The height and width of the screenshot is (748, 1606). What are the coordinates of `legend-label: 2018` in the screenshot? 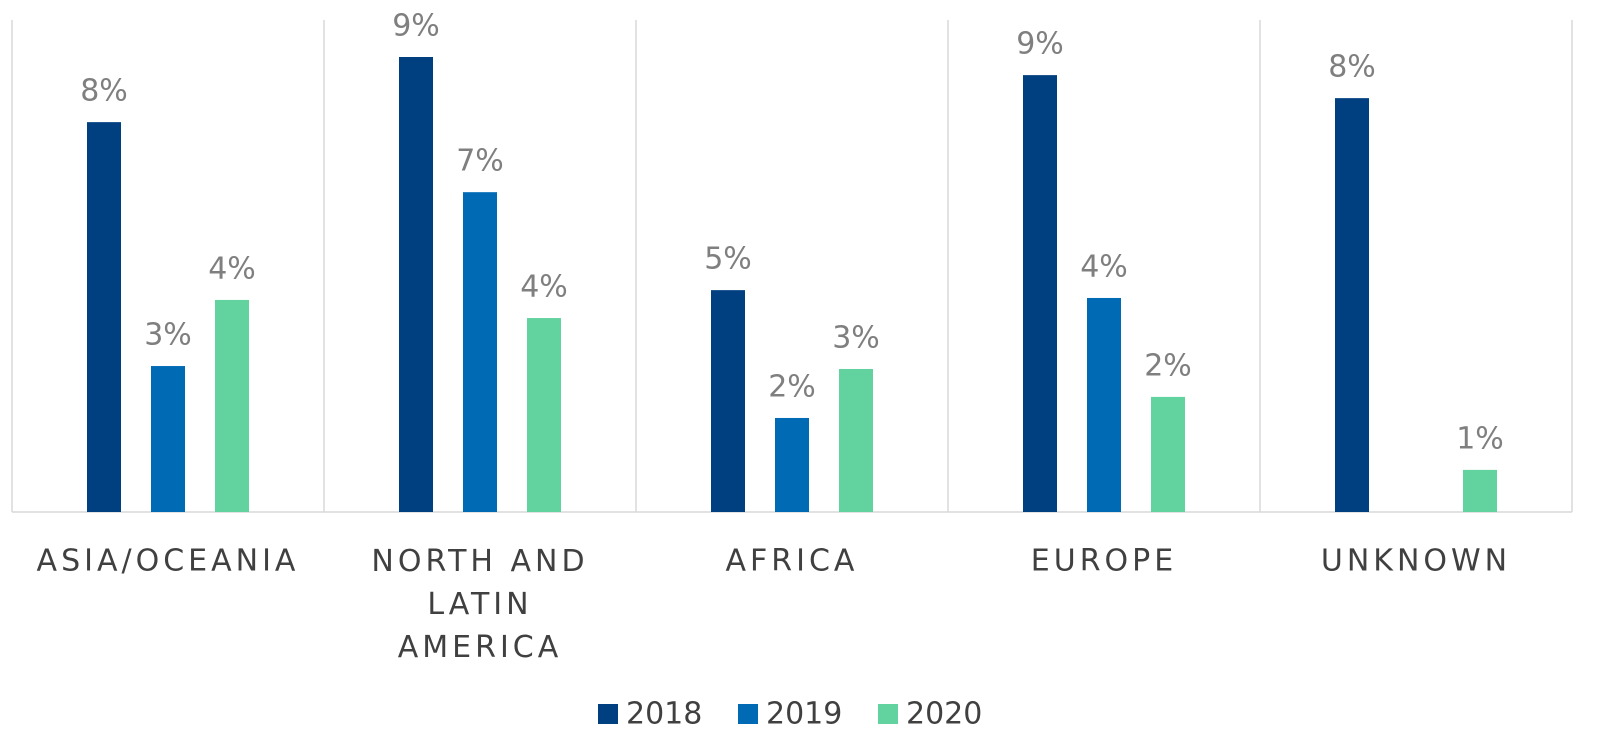 It's located at (664, 714).